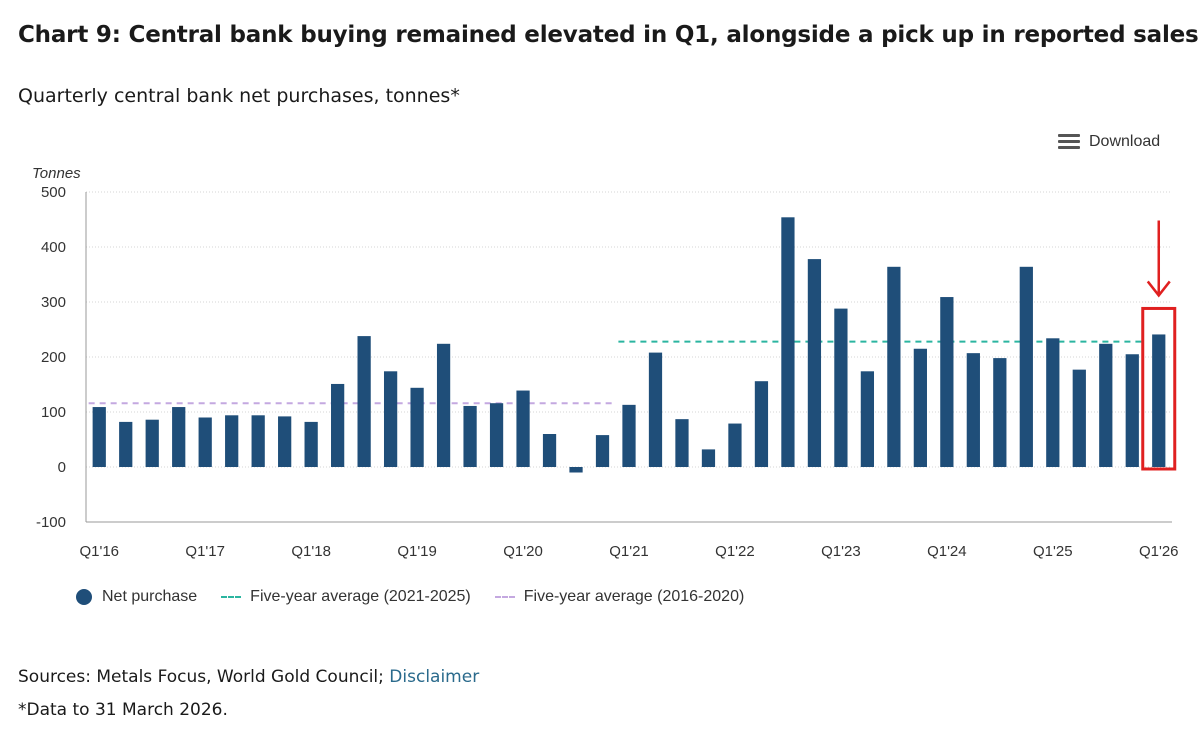  Describe the element at coordinates (53, 302) in the screenshot. I see `y-tick-label: 300` at that location.